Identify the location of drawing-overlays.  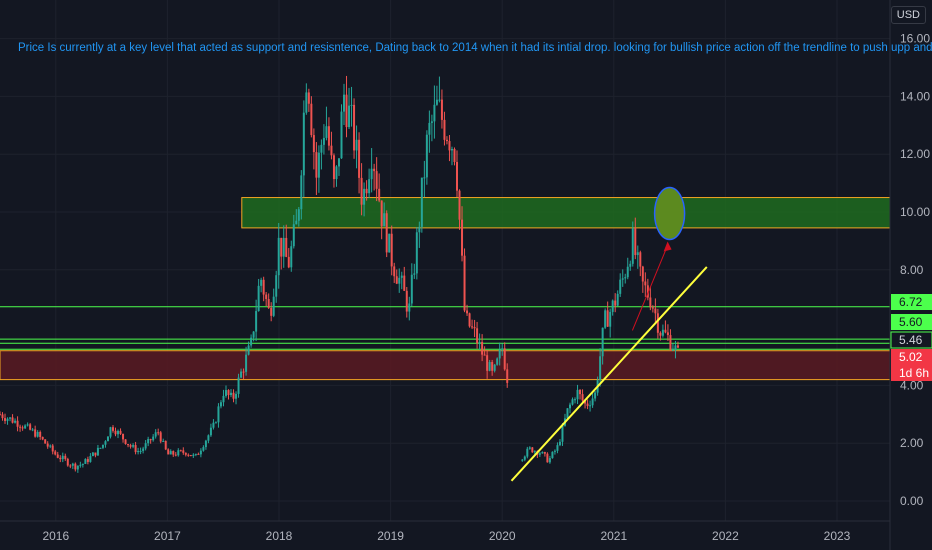
(609, 334).